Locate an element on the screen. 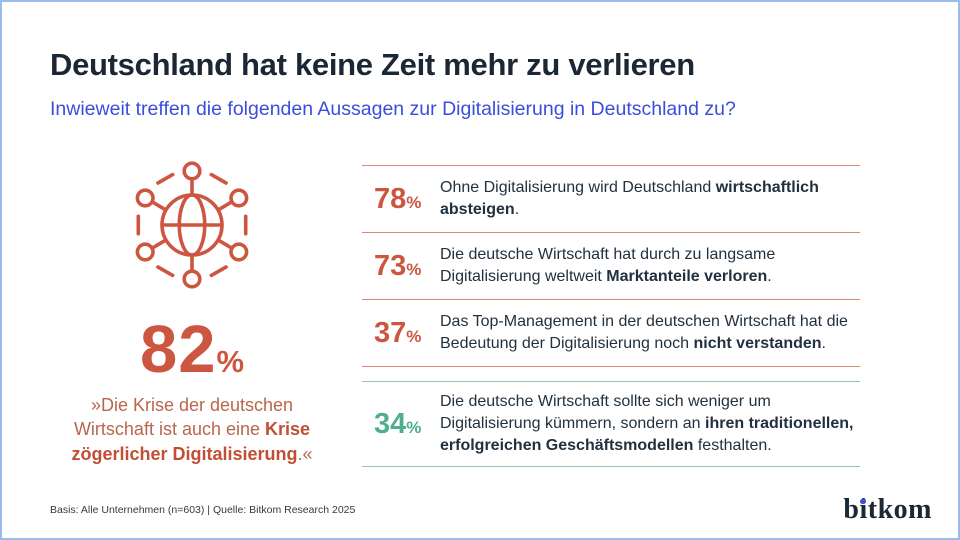 The height and width of the screenshot is (540, 960). highlight-number: 82 is located at coordinates (178, 349).